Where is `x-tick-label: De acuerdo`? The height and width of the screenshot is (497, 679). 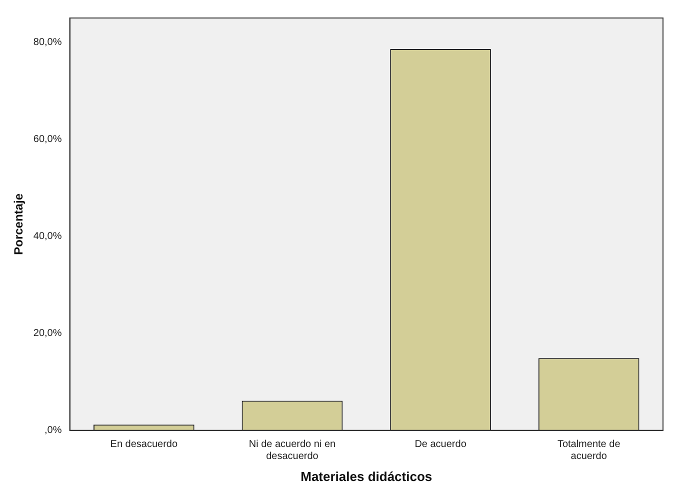
x-tick-label: De acuerdo is located at coordinates (440, 444).